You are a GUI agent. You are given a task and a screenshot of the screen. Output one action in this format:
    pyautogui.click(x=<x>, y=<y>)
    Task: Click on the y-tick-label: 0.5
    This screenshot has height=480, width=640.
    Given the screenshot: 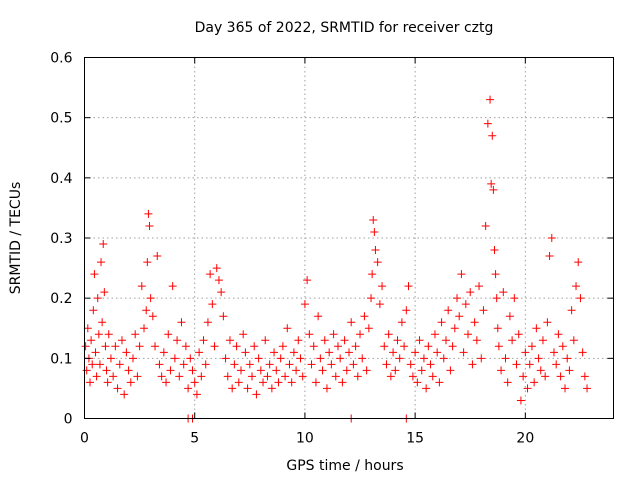 What is the action you would take?
    pyautogui.click(x=61, y=119)
    